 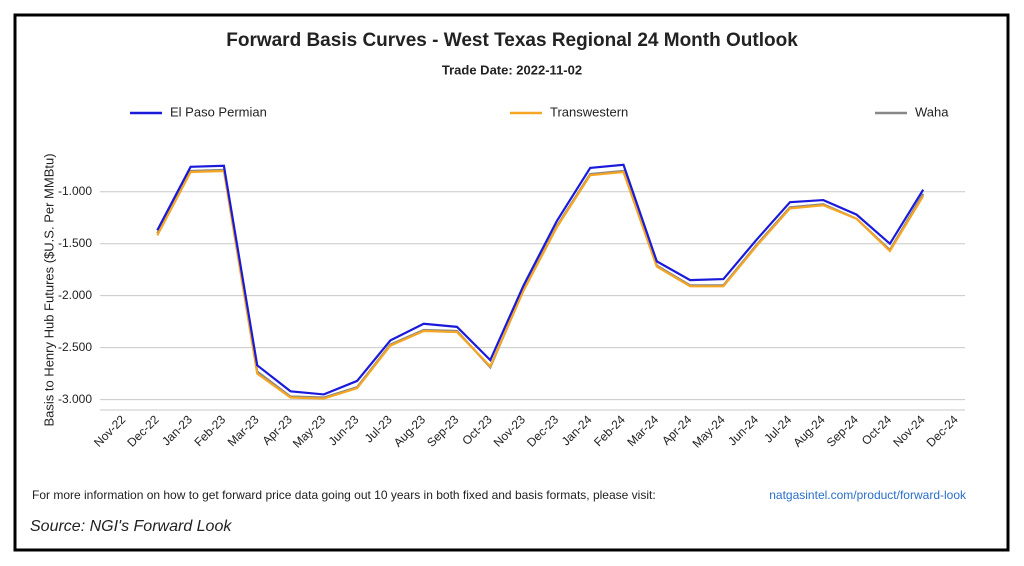 I want to click on y-tick-label: -2.000, so click(x=75, y=295).